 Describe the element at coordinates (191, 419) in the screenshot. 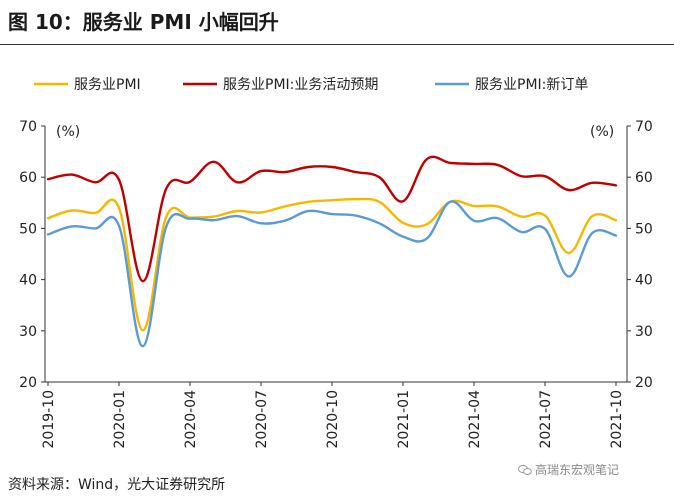

I see `x-tick-label: 2020-04` at that location.